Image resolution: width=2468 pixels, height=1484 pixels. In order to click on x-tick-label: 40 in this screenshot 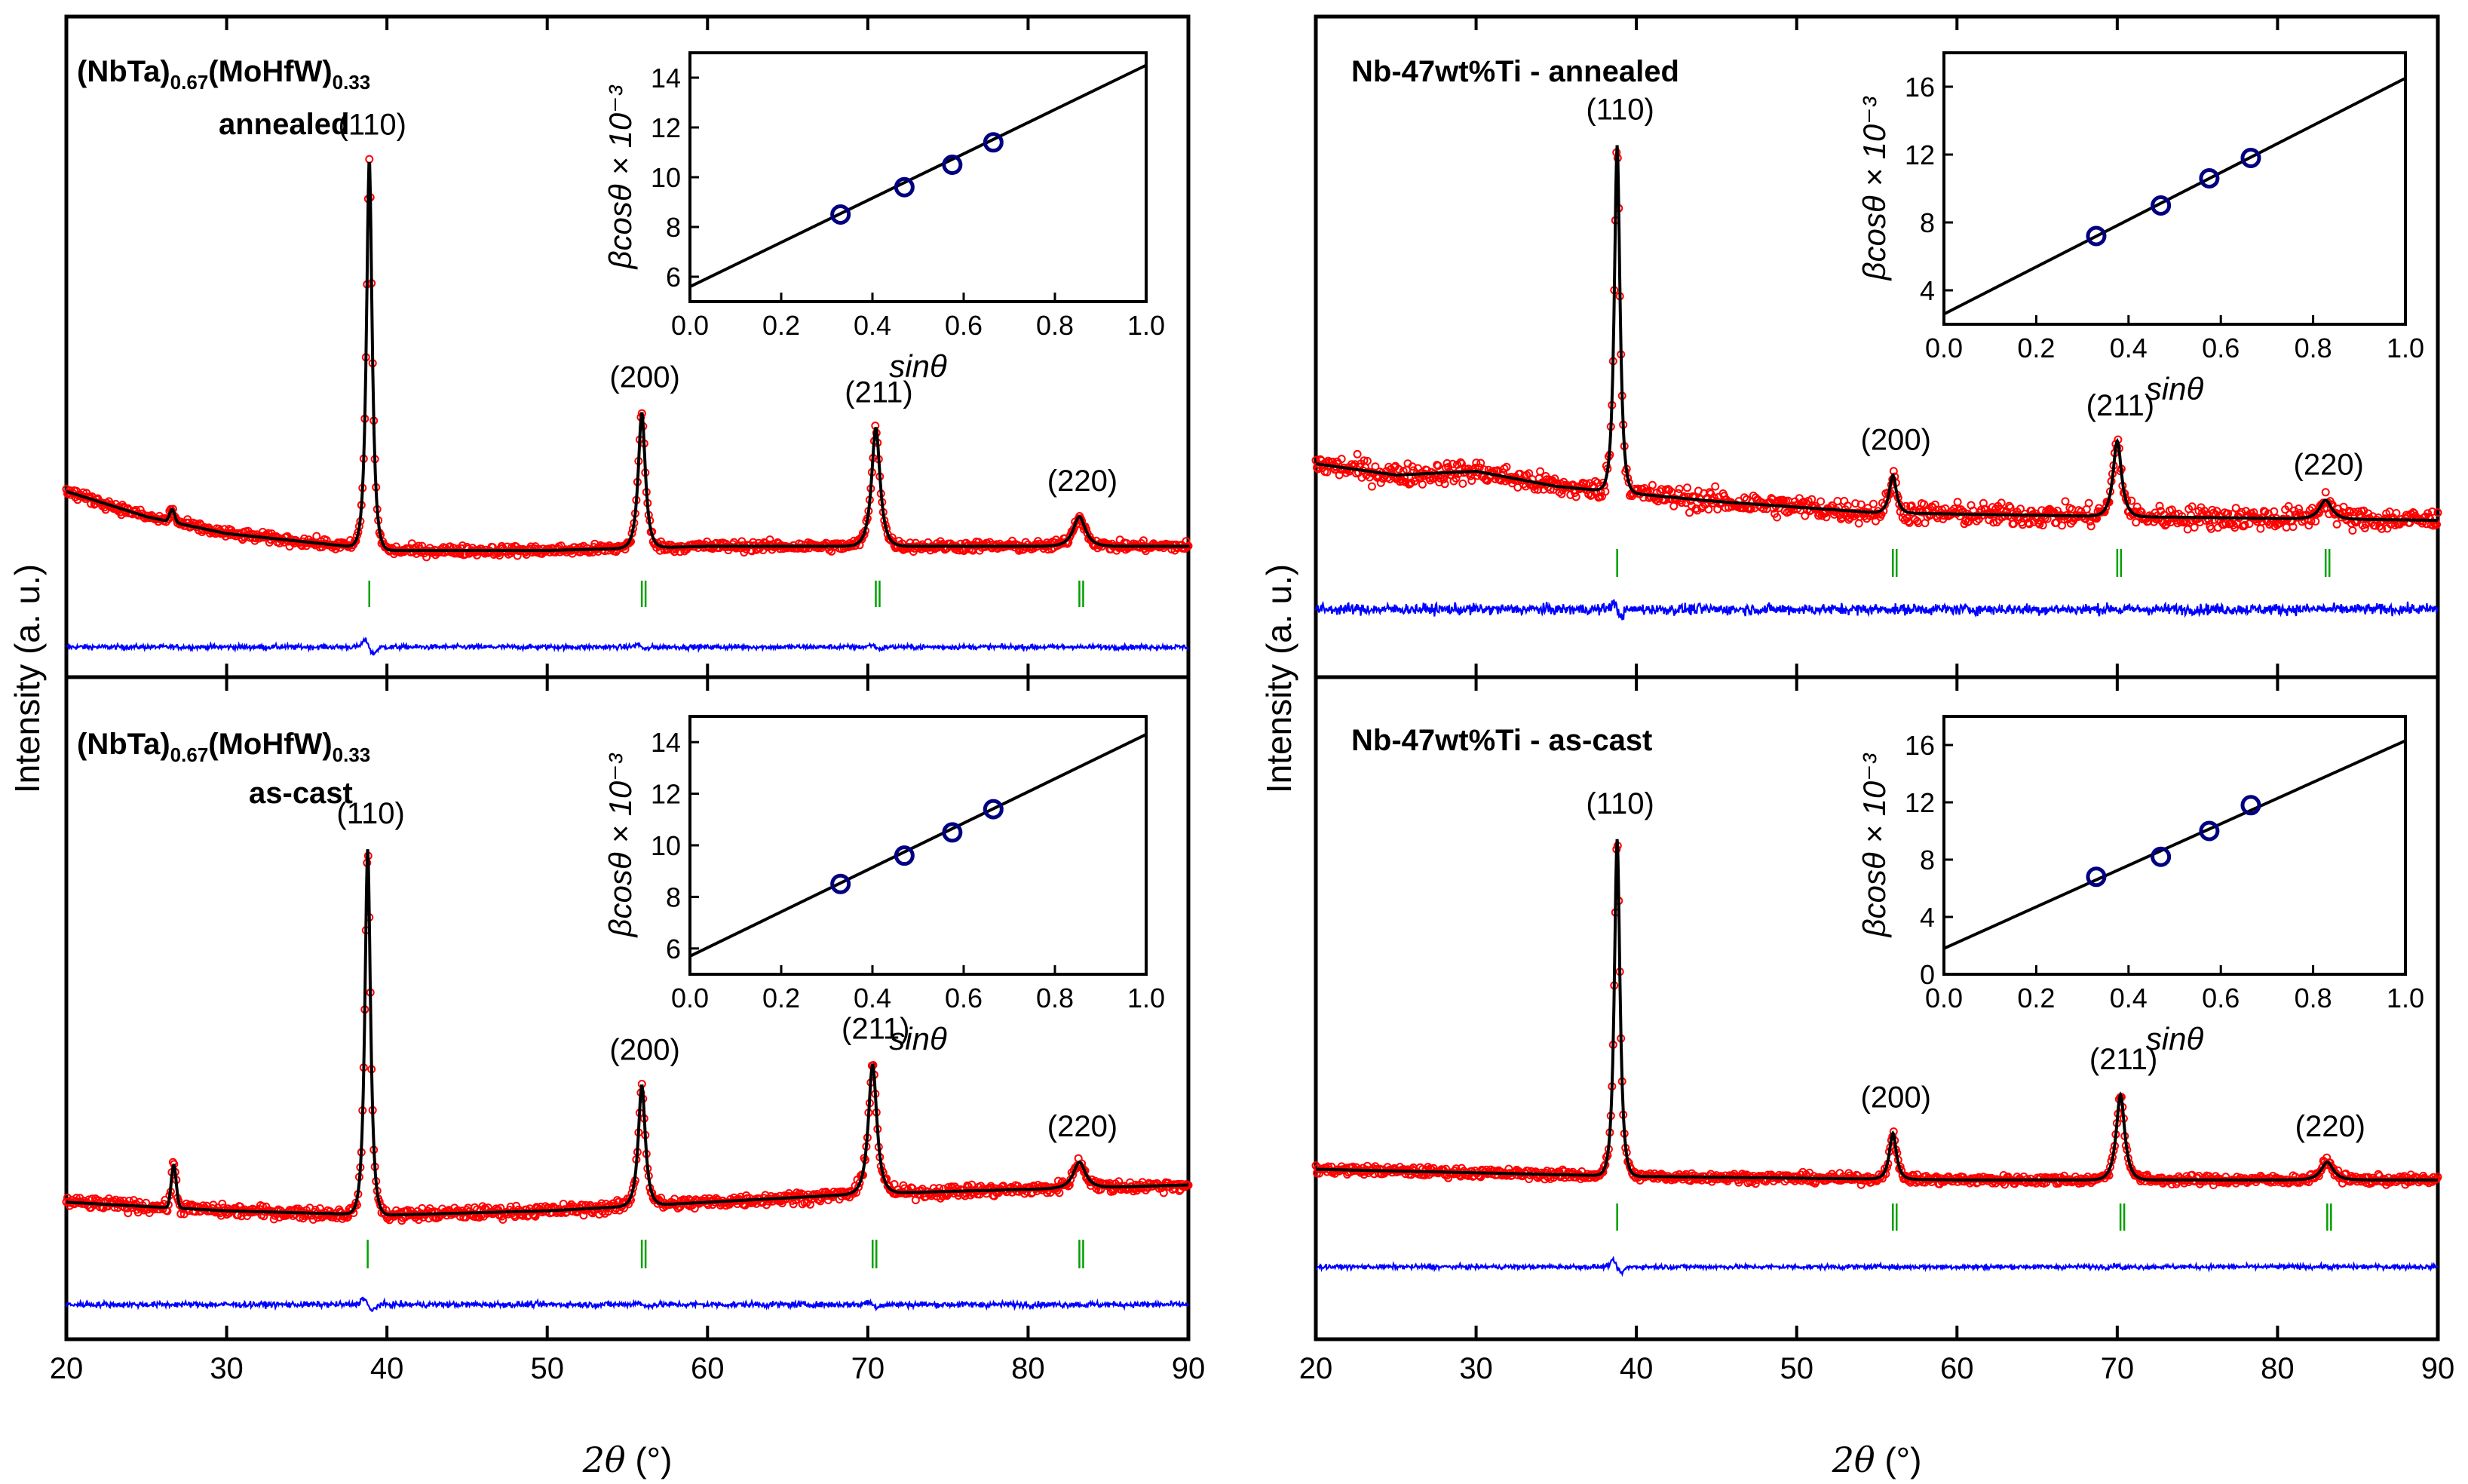, I will do `click(387, 1368)`.